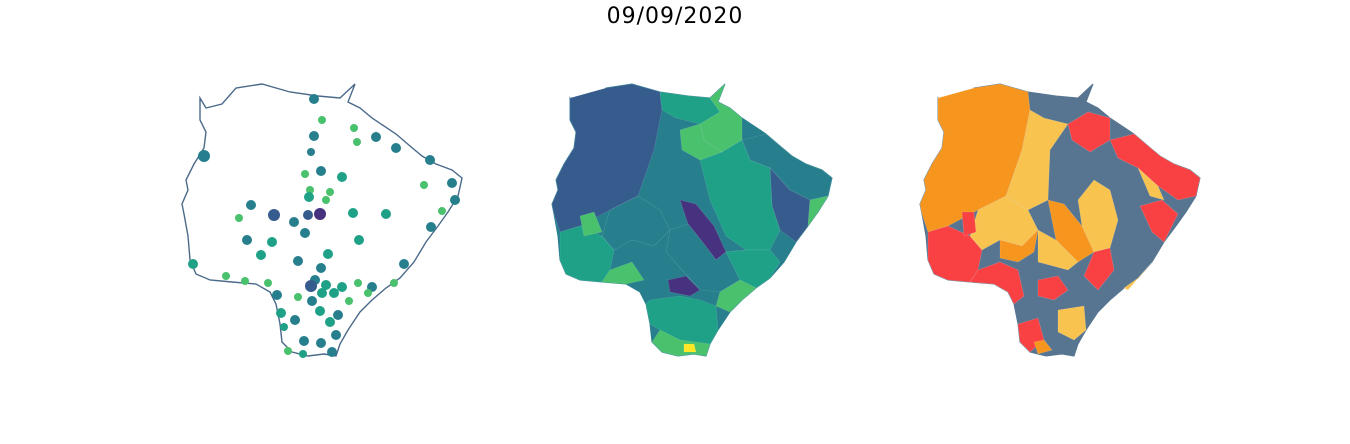 Image resolution: width=1350 pixels, height=444 pixels. I want to click on state-outline, so click(322, 220).